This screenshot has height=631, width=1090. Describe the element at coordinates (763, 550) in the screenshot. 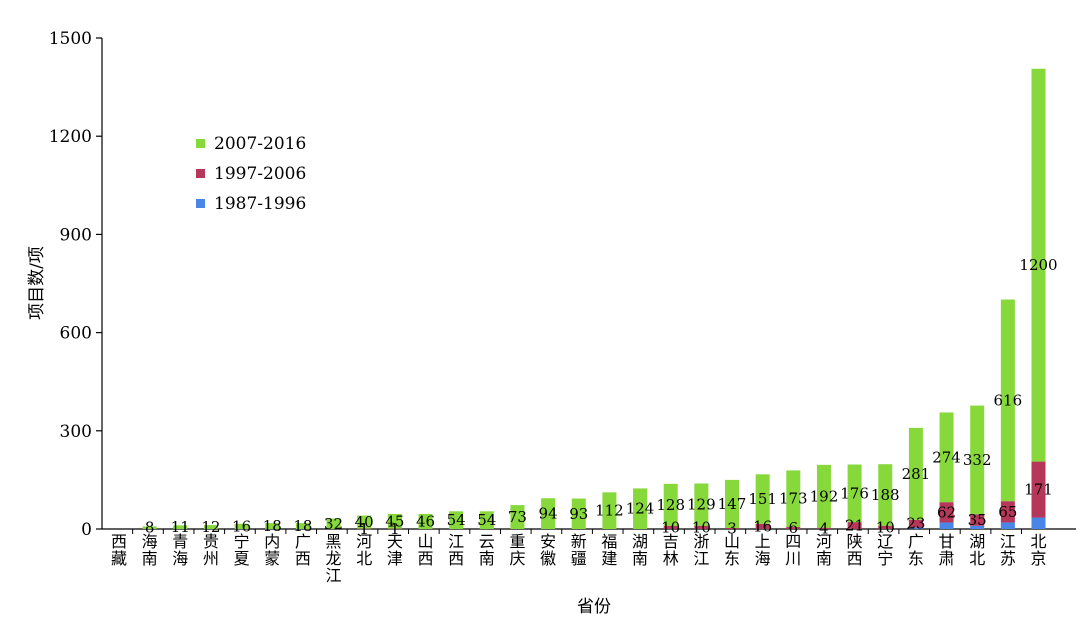

I see `x-tick-label: 上海` at that location.